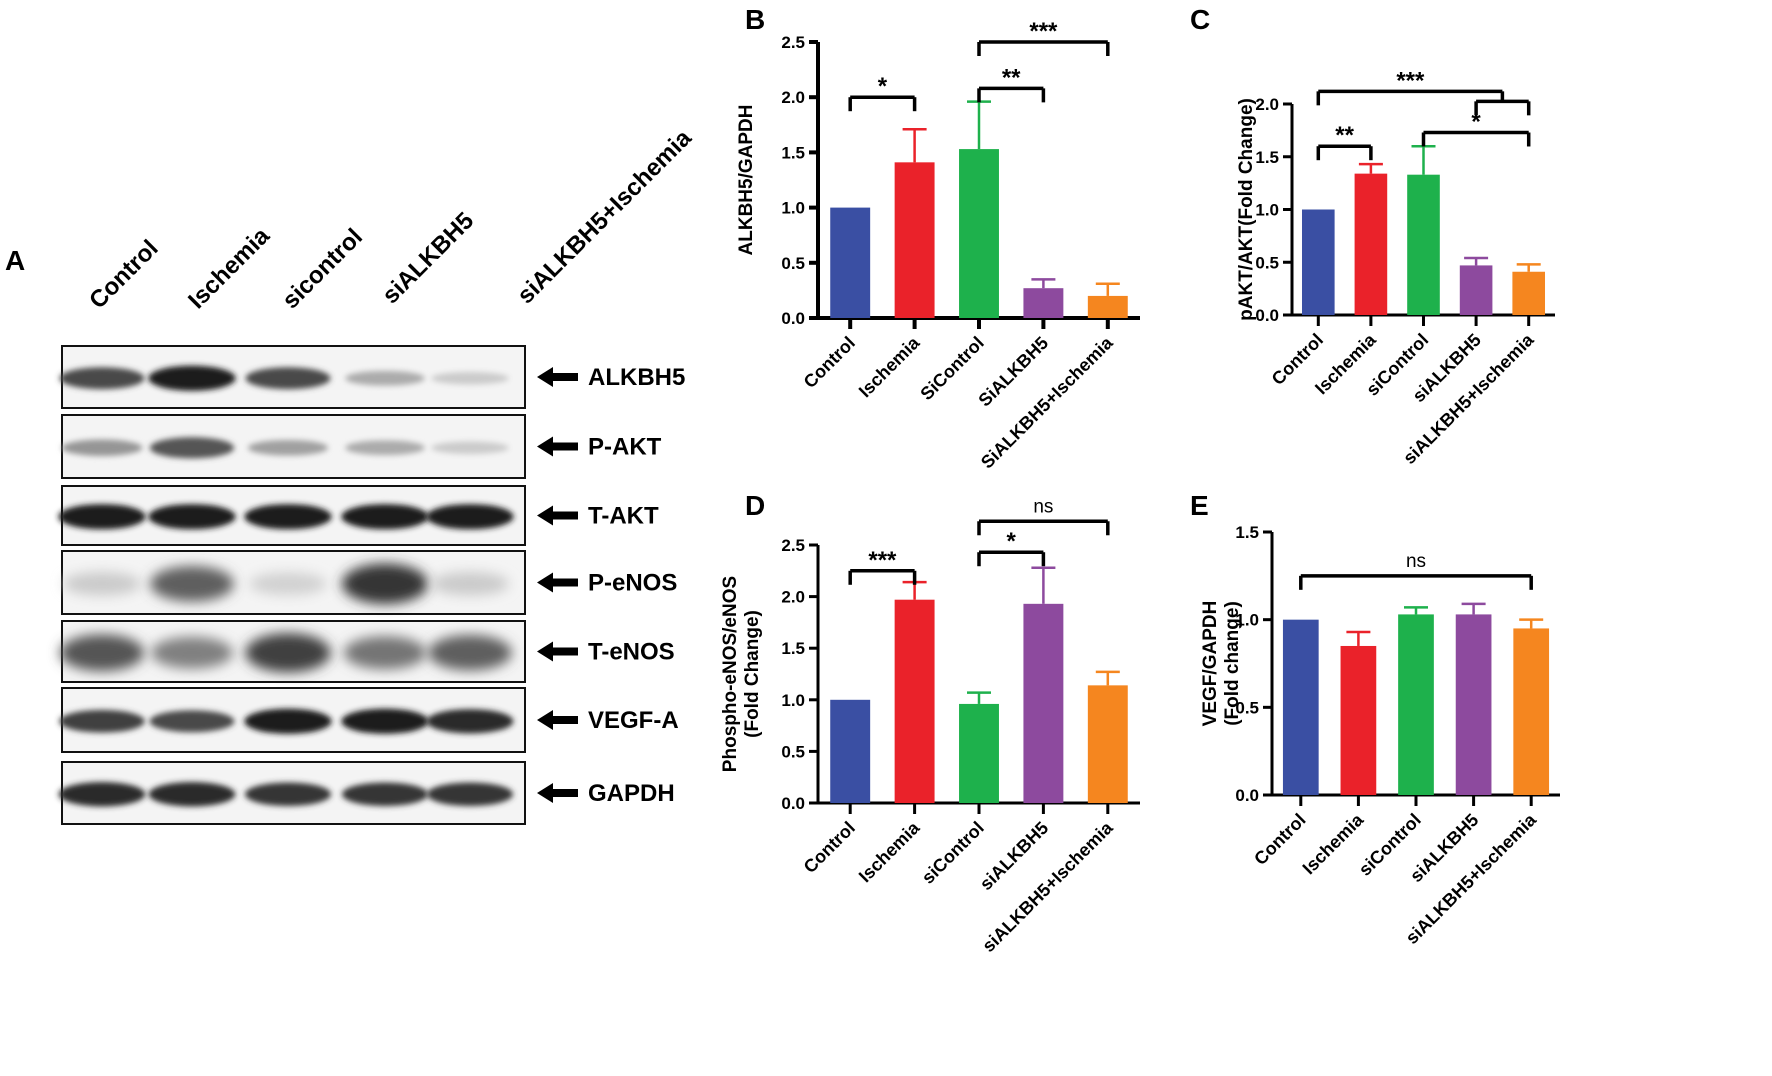 The image size is (1772, 1076). What do you see at coordinates (1047, 886) in the screenshot?
I see `x-tick-label: siALKBH5+Ischemia` at bounding box center [1047, 886].